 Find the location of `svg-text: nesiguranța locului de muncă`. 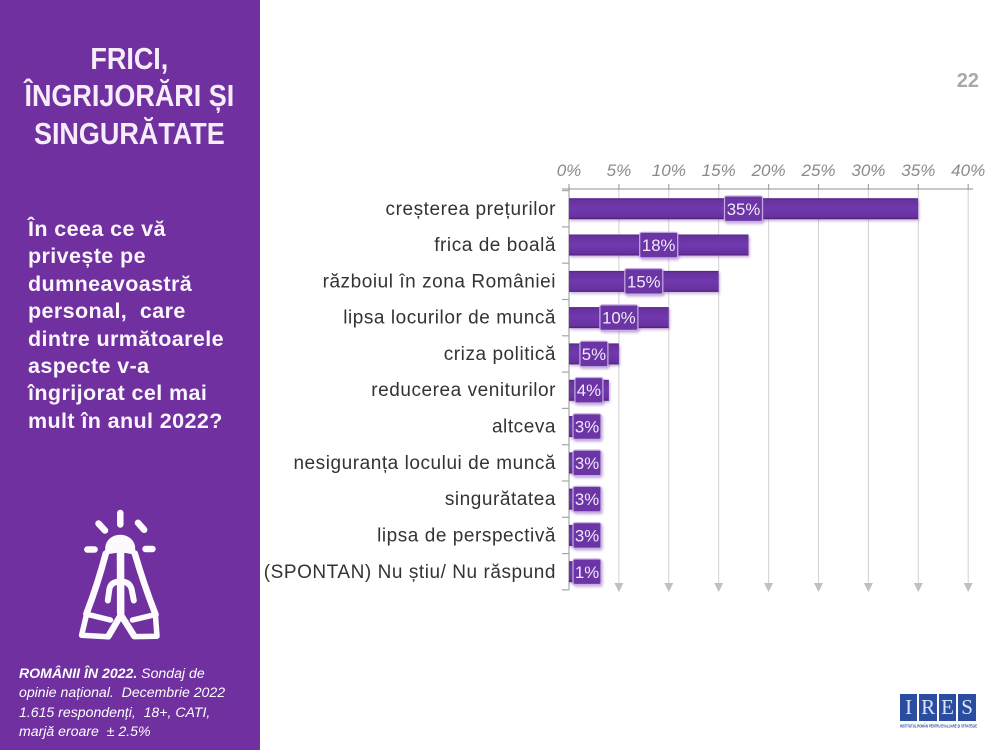

svg-text: nesiguranța locului de muncă is located at coordinates (424, 463).